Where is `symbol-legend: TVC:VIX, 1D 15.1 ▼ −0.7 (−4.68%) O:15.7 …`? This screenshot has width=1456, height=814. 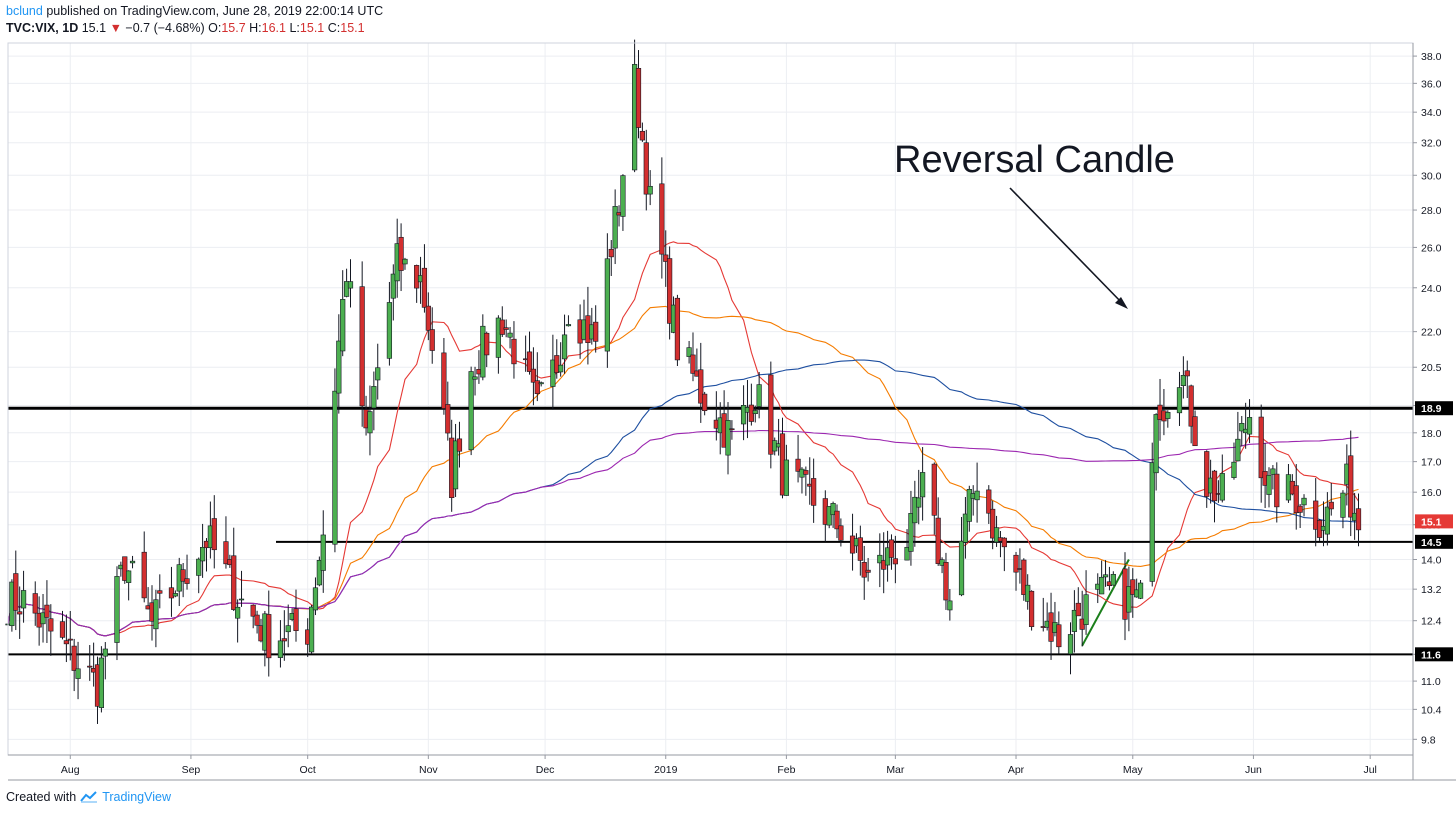 symbol-legend: TVC:VIX, 1D 15.1 ▼ −0.7 (−4.68%) O:15.7 … is located at coordinates (185, 28).